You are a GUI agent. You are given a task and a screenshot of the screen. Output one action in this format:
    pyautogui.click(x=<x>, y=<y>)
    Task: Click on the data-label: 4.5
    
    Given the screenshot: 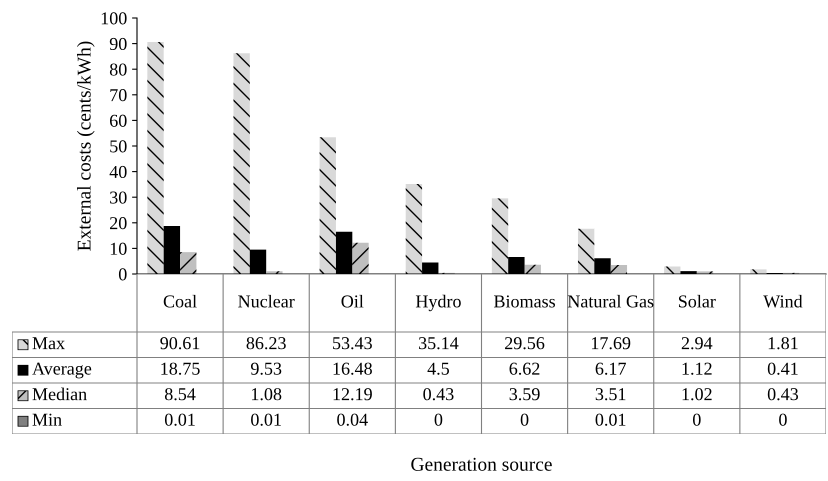 What is the action you would take?
    pyautogui.click(x=439, y=368)
    